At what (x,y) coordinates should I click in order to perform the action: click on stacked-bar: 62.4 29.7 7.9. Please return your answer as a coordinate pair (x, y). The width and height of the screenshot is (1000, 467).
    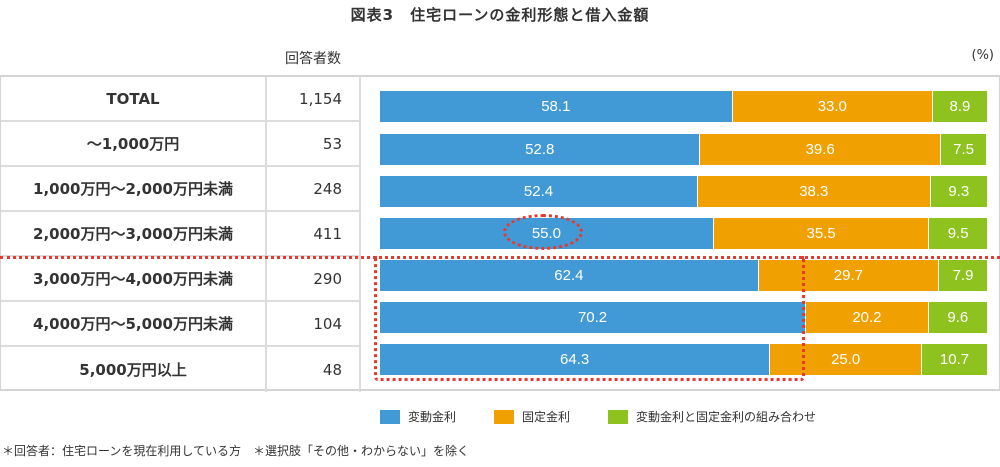
    Looking at the image, I should click on (683, 275).